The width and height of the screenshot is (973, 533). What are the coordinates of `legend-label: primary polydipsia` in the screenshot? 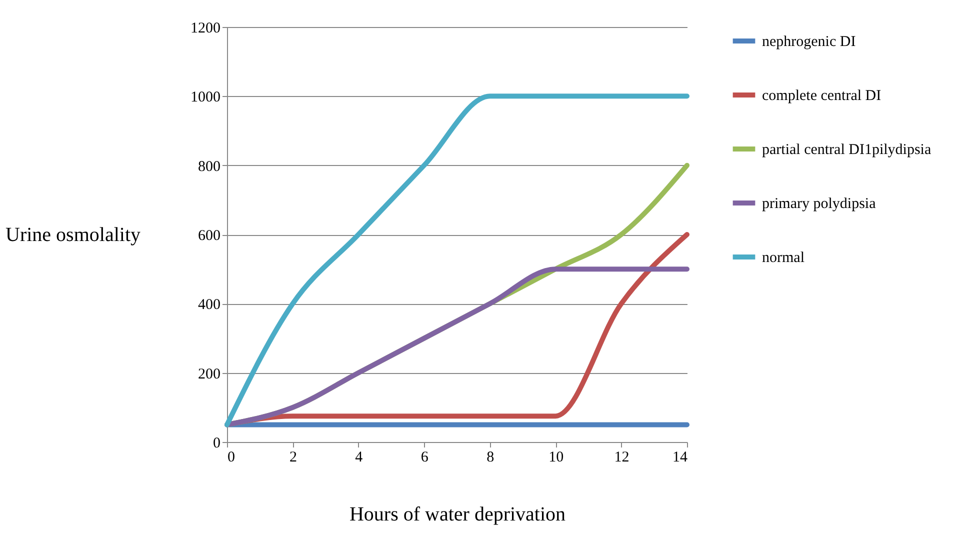 It's located at (819, 204).